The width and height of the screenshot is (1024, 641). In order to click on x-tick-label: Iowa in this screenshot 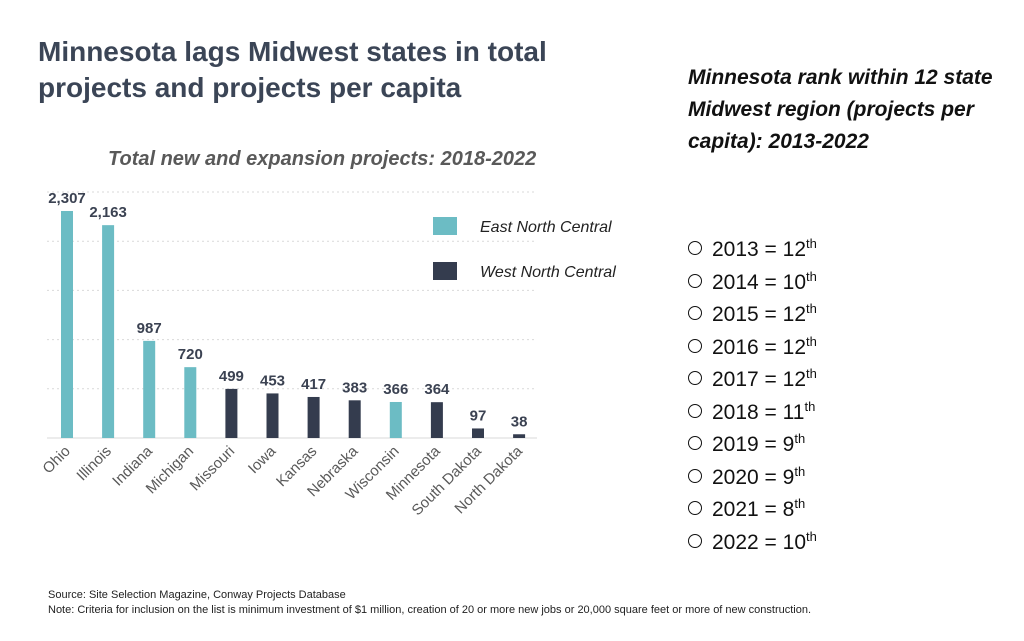, I will do `click(262, 459)`.